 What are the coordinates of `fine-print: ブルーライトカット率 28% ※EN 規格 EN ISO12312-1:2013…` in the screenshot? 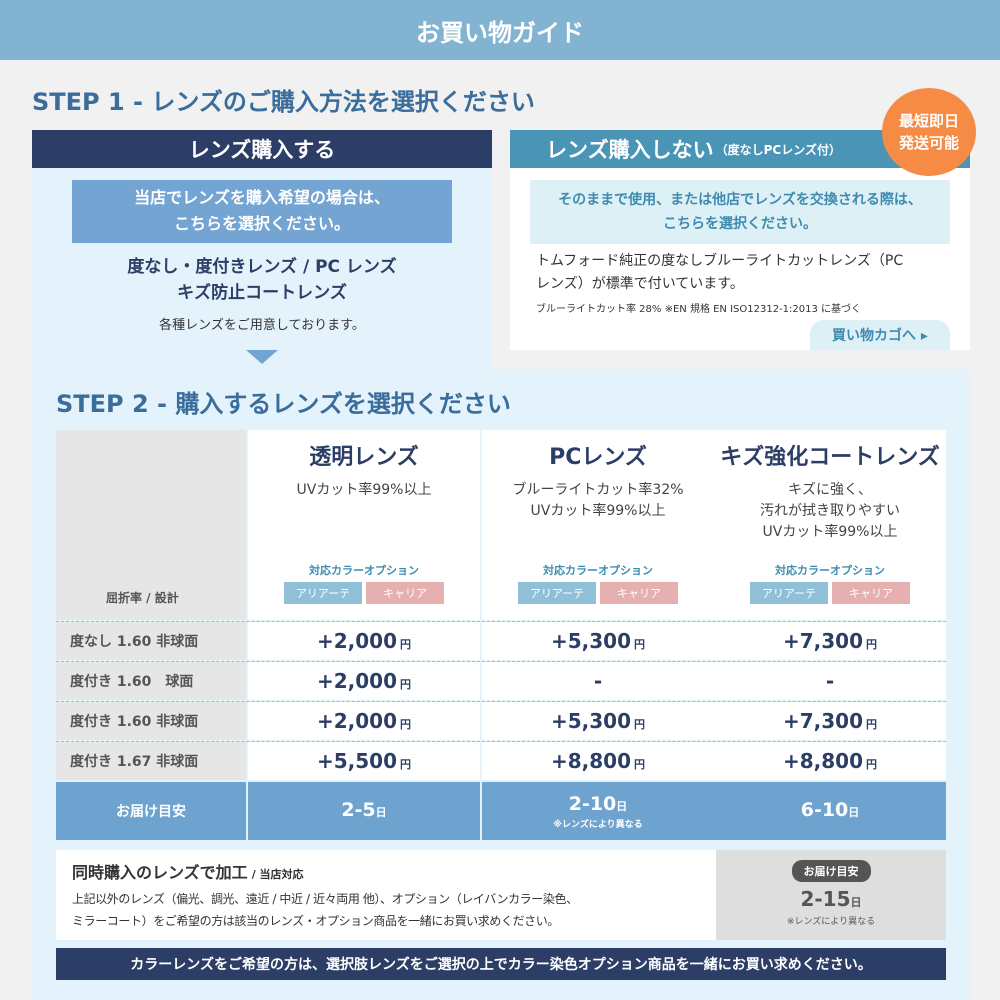 It's located at (699, 309).